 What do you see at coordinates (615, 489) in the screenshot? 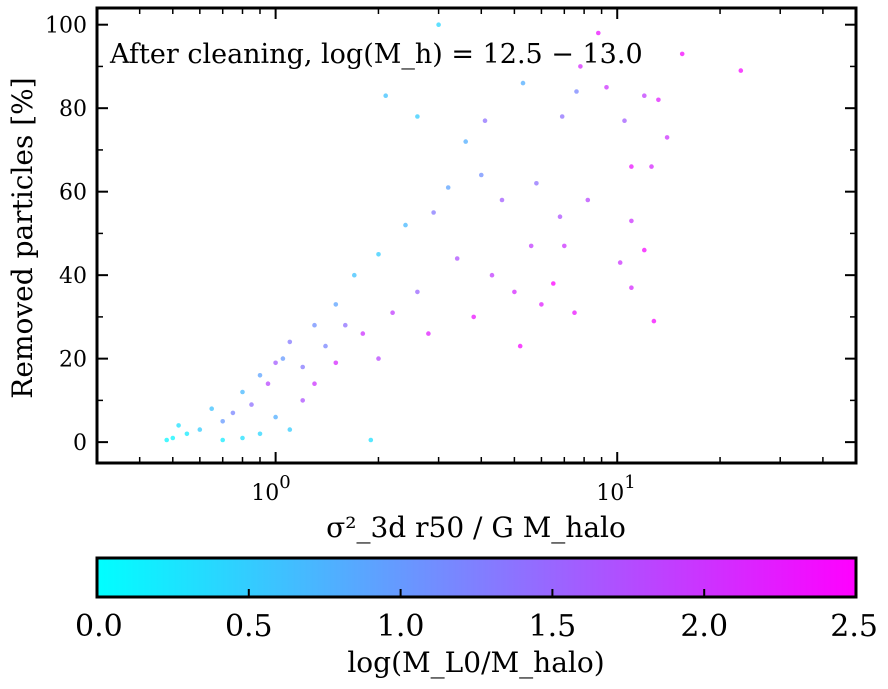
I see `x-tick-label-2: 10¹` at bounding box center [615, 489].